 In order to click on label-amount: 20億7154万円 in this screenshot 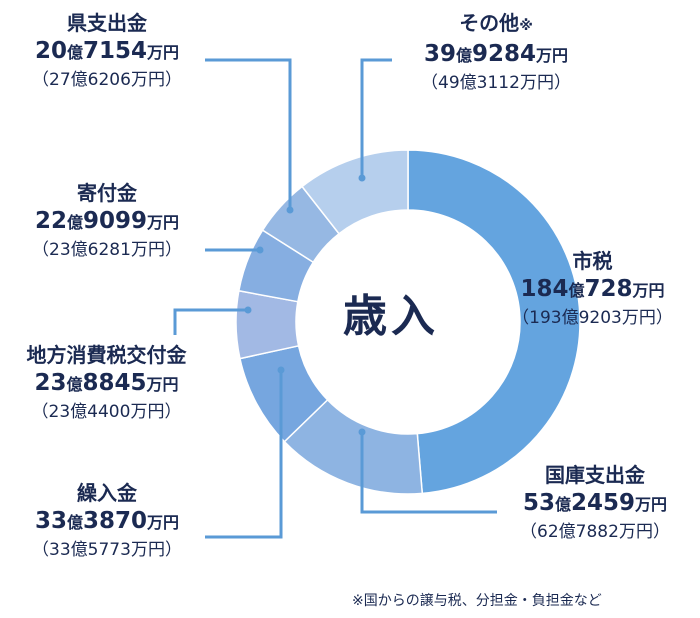, I will do `click(107, 51)`.